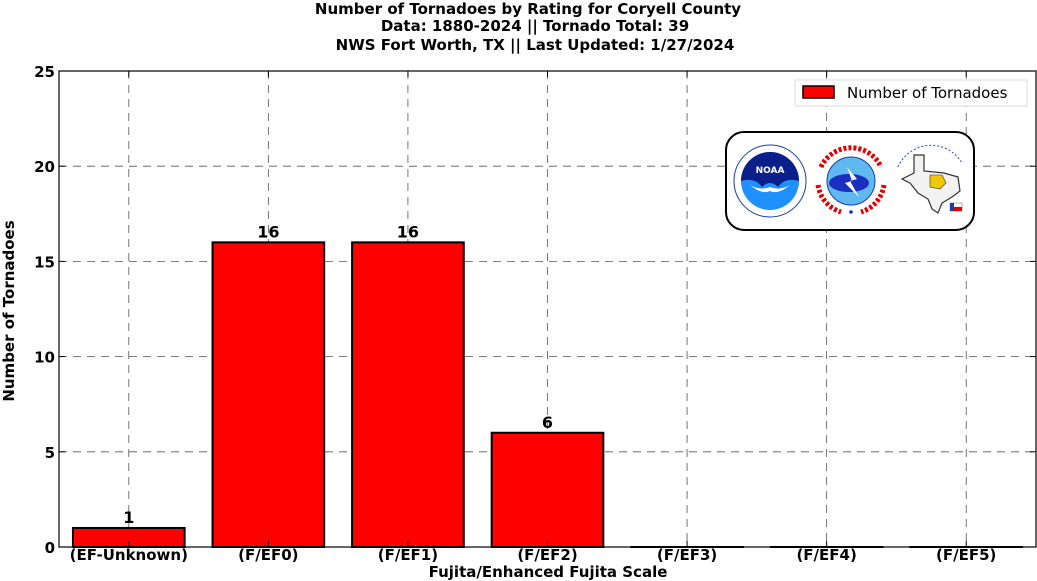 The height and width of the screenshot is (581, 1037). Describe the element at coordinates (129, 555) in the screenshot. I see `x-tick-label: (EF-Unknown)` at that location.